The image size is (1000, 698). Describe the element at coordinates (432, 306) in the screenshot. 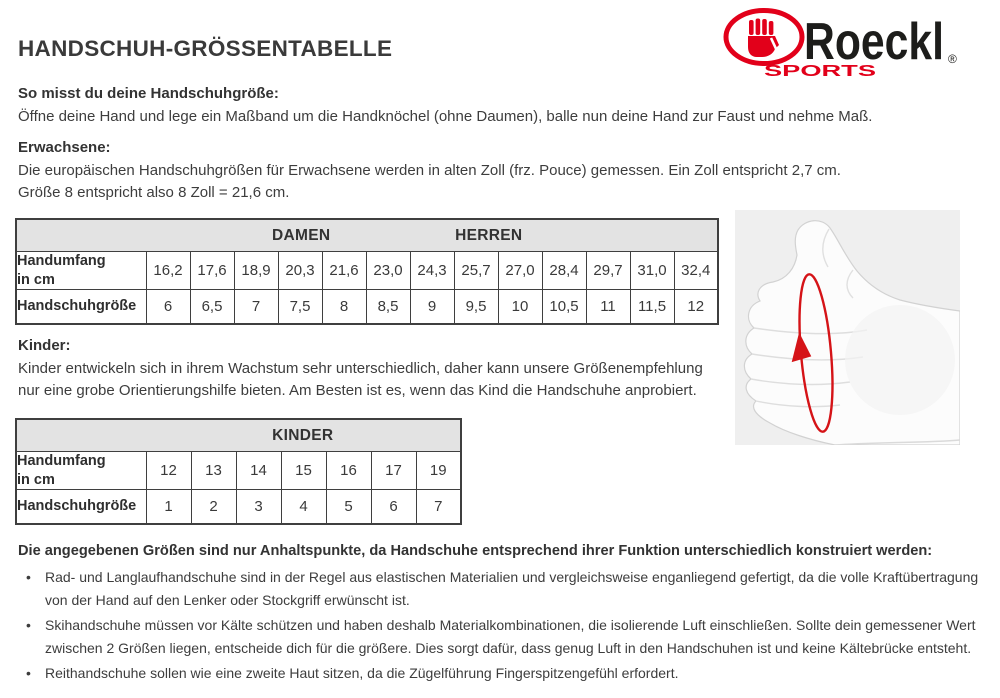

I see `size-cell: 9` at that location.